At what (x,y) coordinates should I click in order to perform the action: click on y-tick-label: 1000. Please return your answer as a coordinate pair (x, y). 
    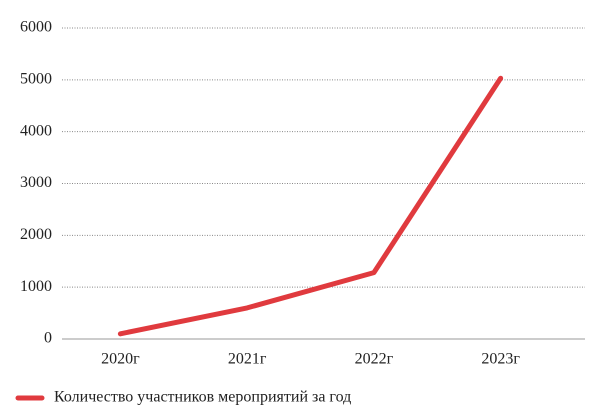
    Looking at the image, I should click on (36, 286).